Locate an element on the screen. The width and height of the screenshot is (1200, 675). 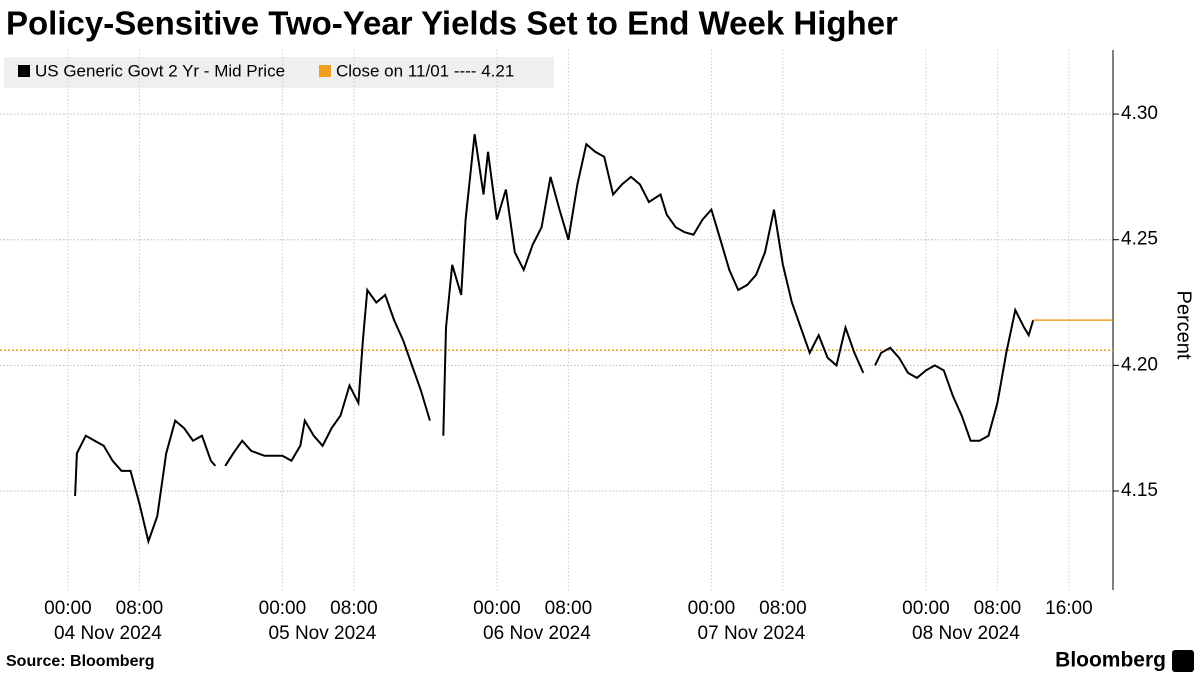
y-tick-label: 4.20 is located at coordinates (1139, 364).